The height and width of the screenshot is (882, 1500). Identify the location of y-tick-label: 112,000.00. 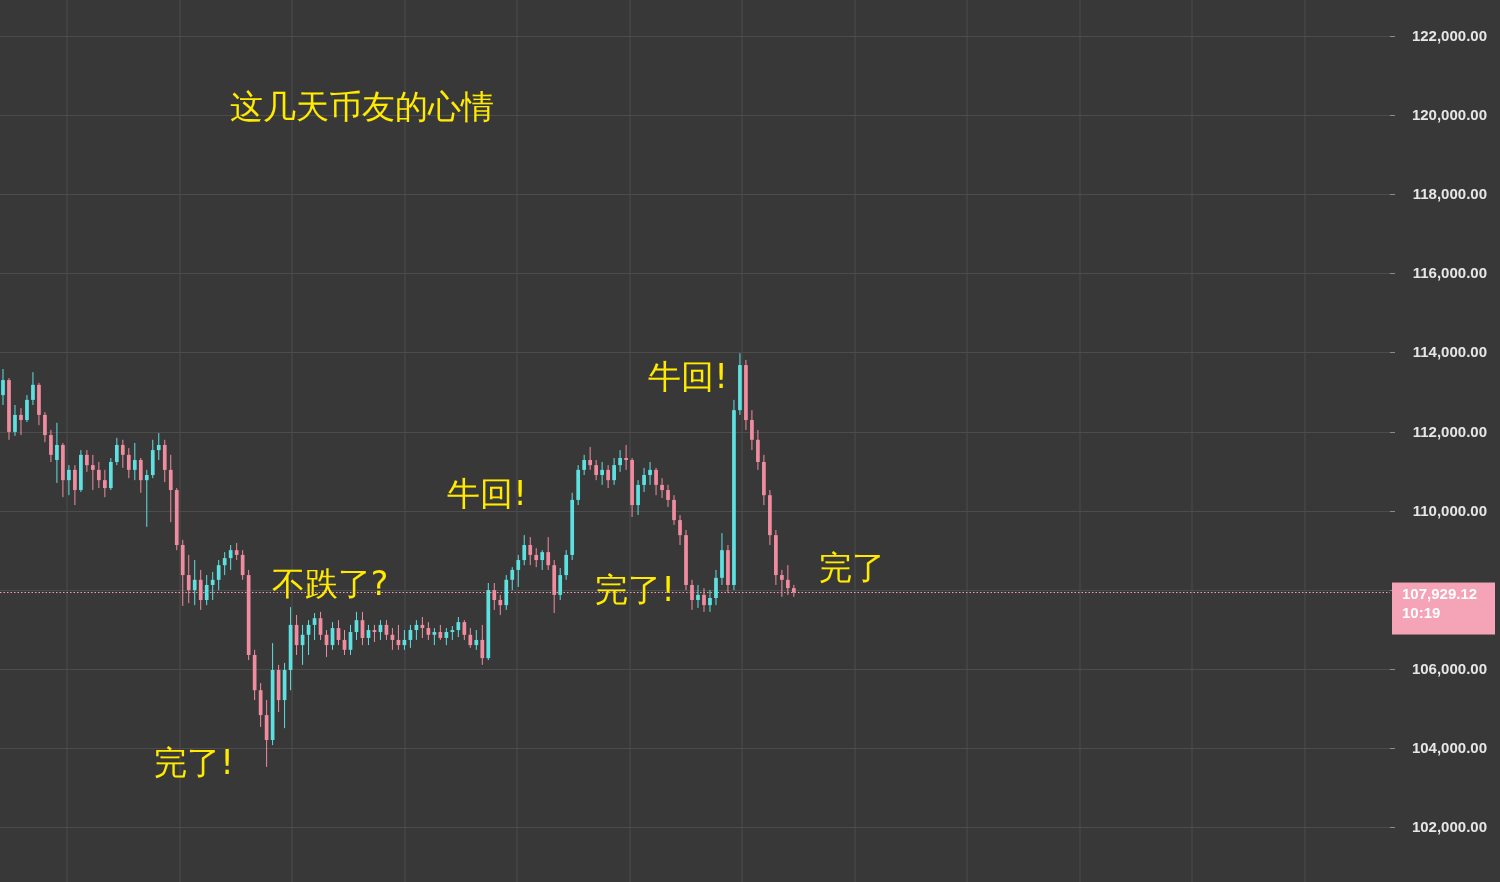
(1449, 431).